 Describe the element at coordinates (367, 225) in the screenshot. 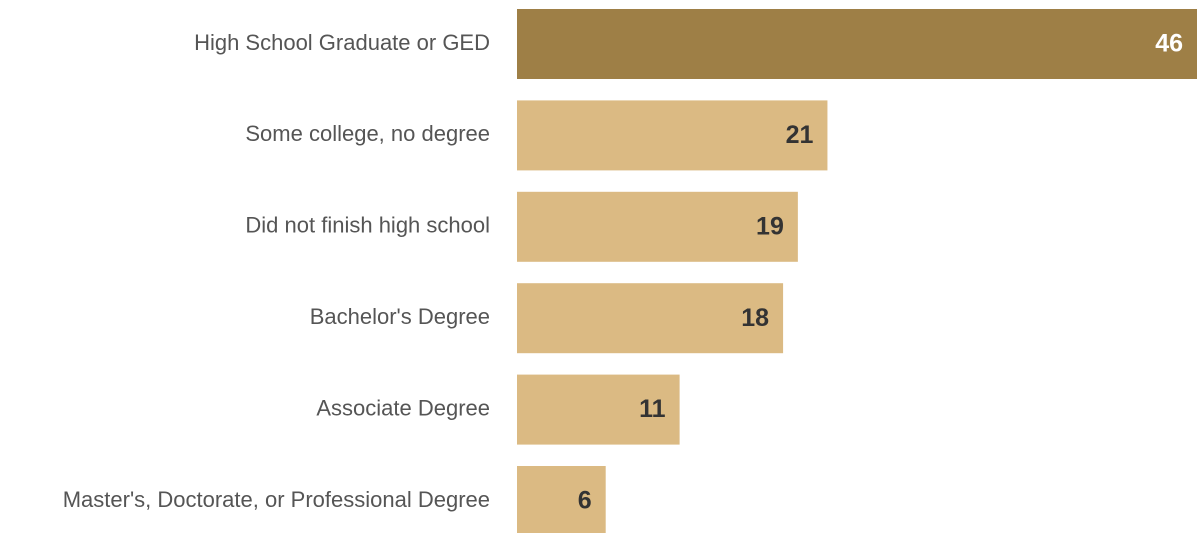

I see `category-label: Did not finish high school` at that location.